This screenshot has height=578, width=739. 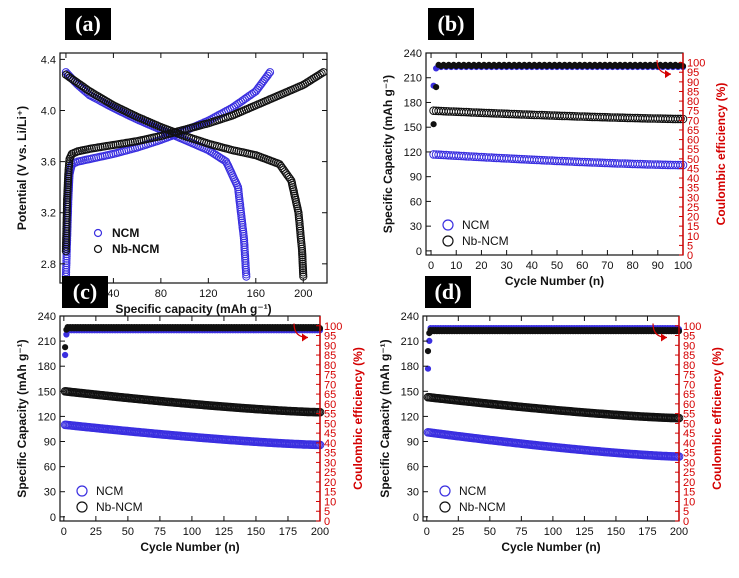 What do you see at coordinates (413, 493) in the screenshot?
I see `y-tick-label: 30` at bounding box center [413, 493].